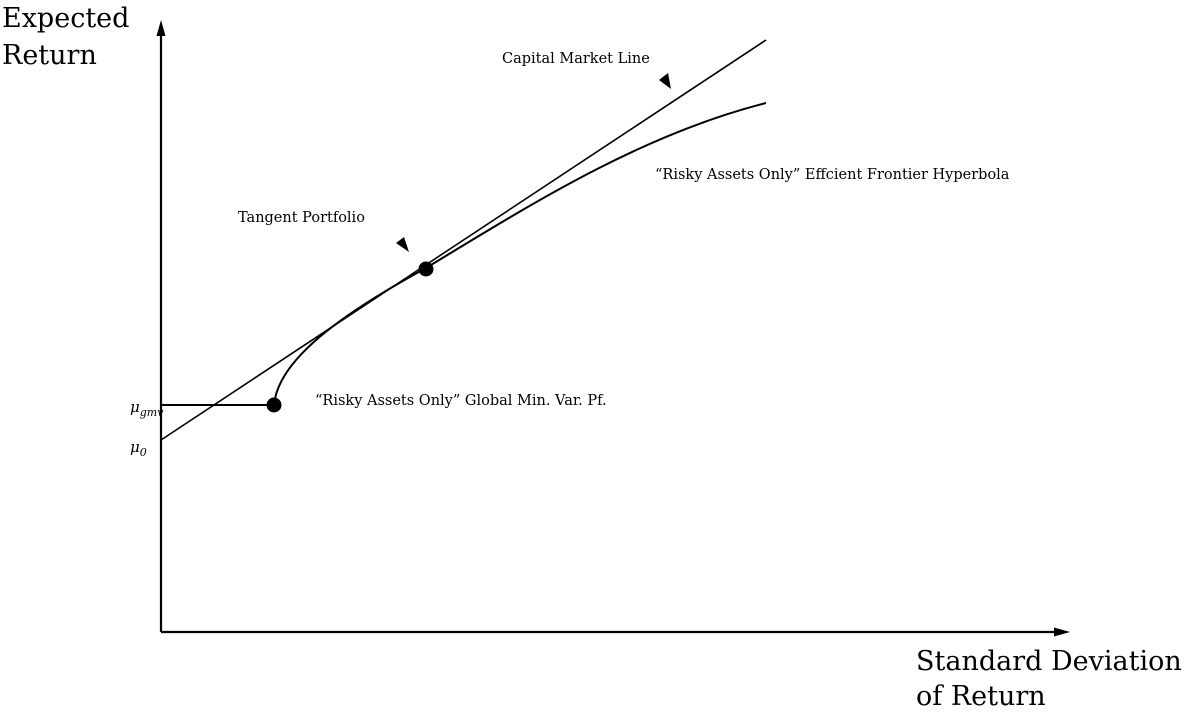  What do you see at coordinates (49, 55) in the screenshot?
I see `y-axis-title-line2: Return` at bounding box center [49, 55].